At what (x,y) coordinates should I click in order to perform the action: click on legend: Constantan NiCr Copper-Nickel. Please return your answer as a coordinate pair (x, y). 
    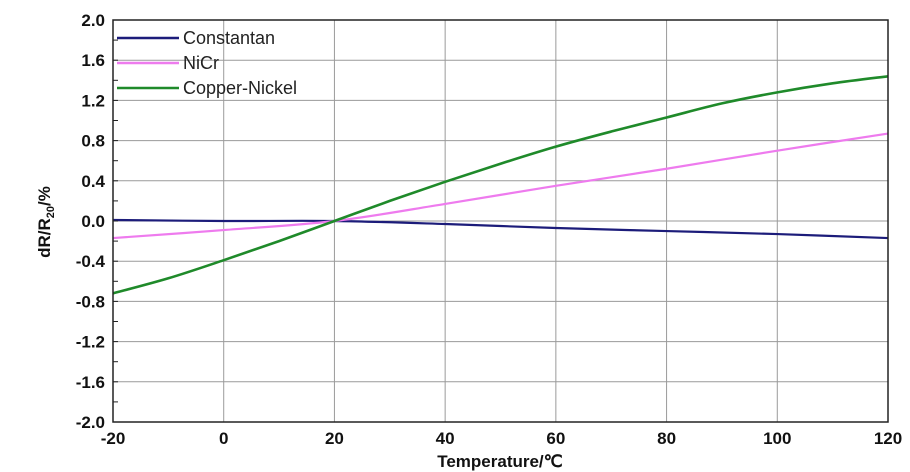
    Looking at the image, I should click on (207, 63).